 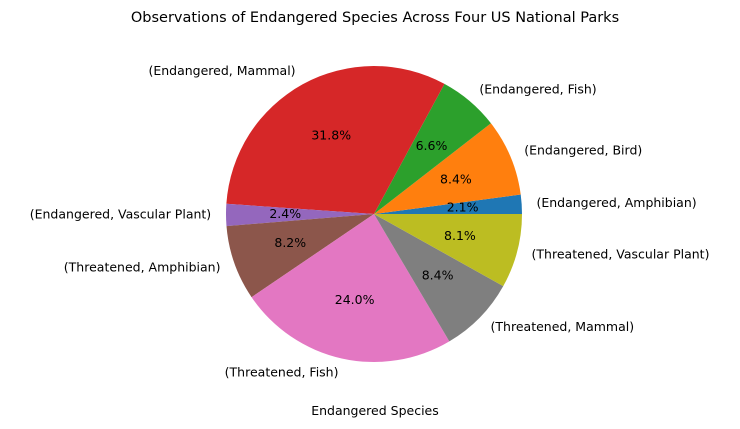 I want to click on slice-label-endangered-bird: (Endangered, Bird), so click(x=583, y=150).